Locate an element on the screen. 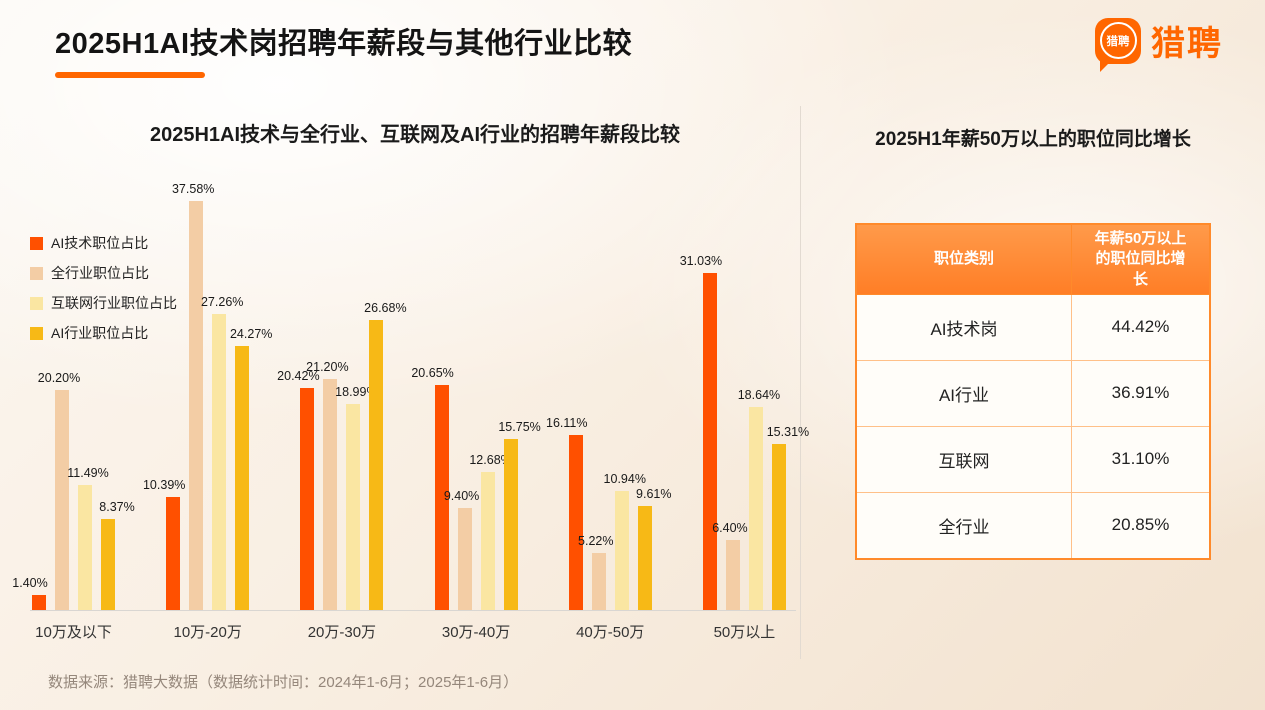  chart-title: 2025H1AI技术与全行业、互联网及AI行业的招聘年薪段比较 is located at coordinates (415, 135).